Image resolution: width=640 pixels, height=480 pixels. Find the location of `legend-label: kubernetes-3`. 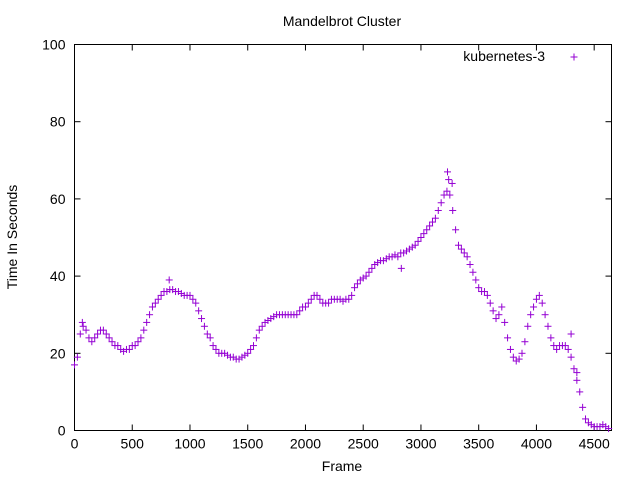

legend-label: kubernetes-3 is located at coordinates (504, 56).